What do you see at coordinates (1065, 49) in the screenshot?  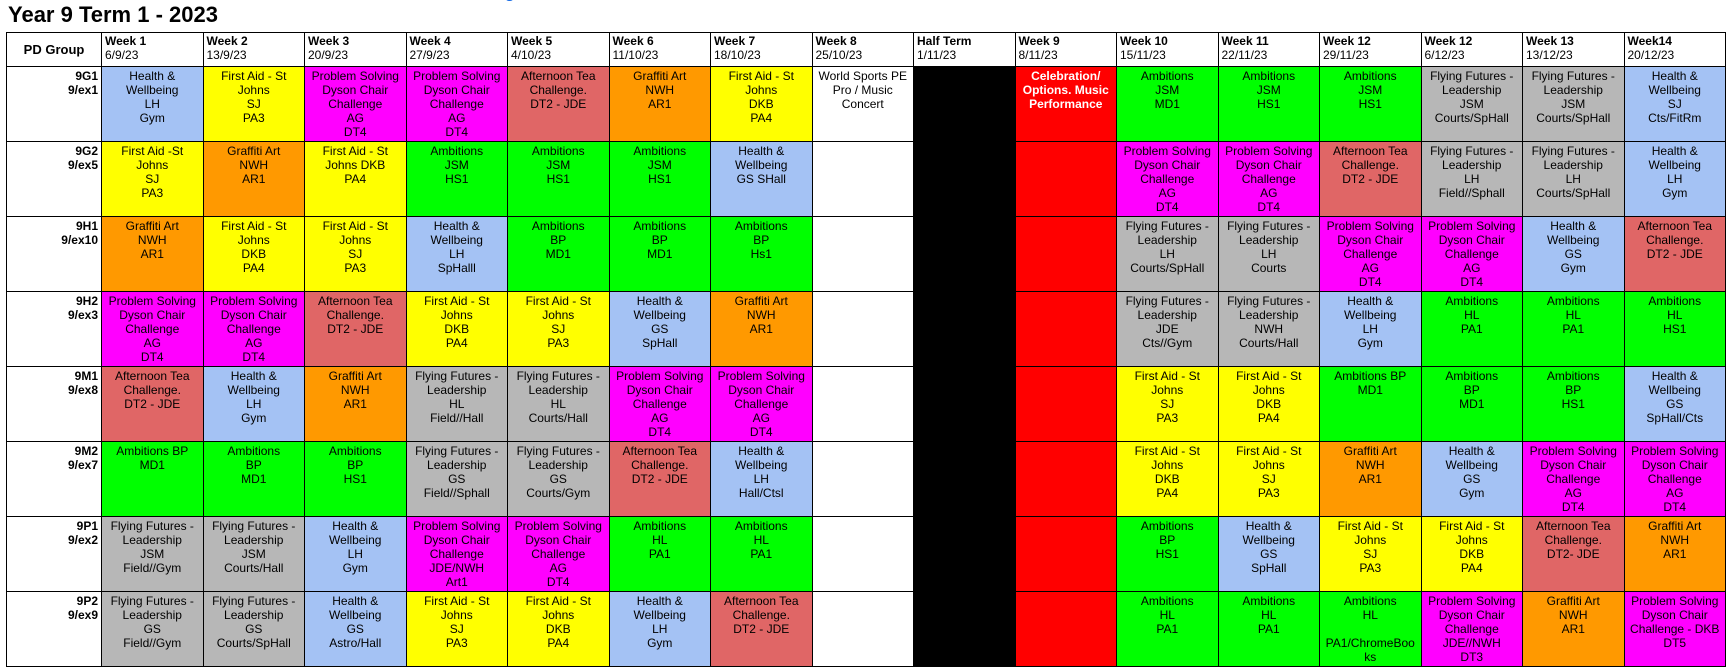 I see `week-header: Week 9 8/11/23` at bounding box center [1065, 49].